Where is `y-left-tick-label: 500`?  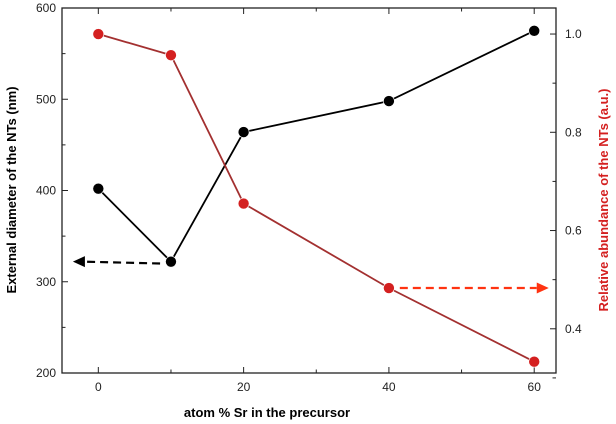
y-left-tick-label: 500 is located at coordinates (46, 99).